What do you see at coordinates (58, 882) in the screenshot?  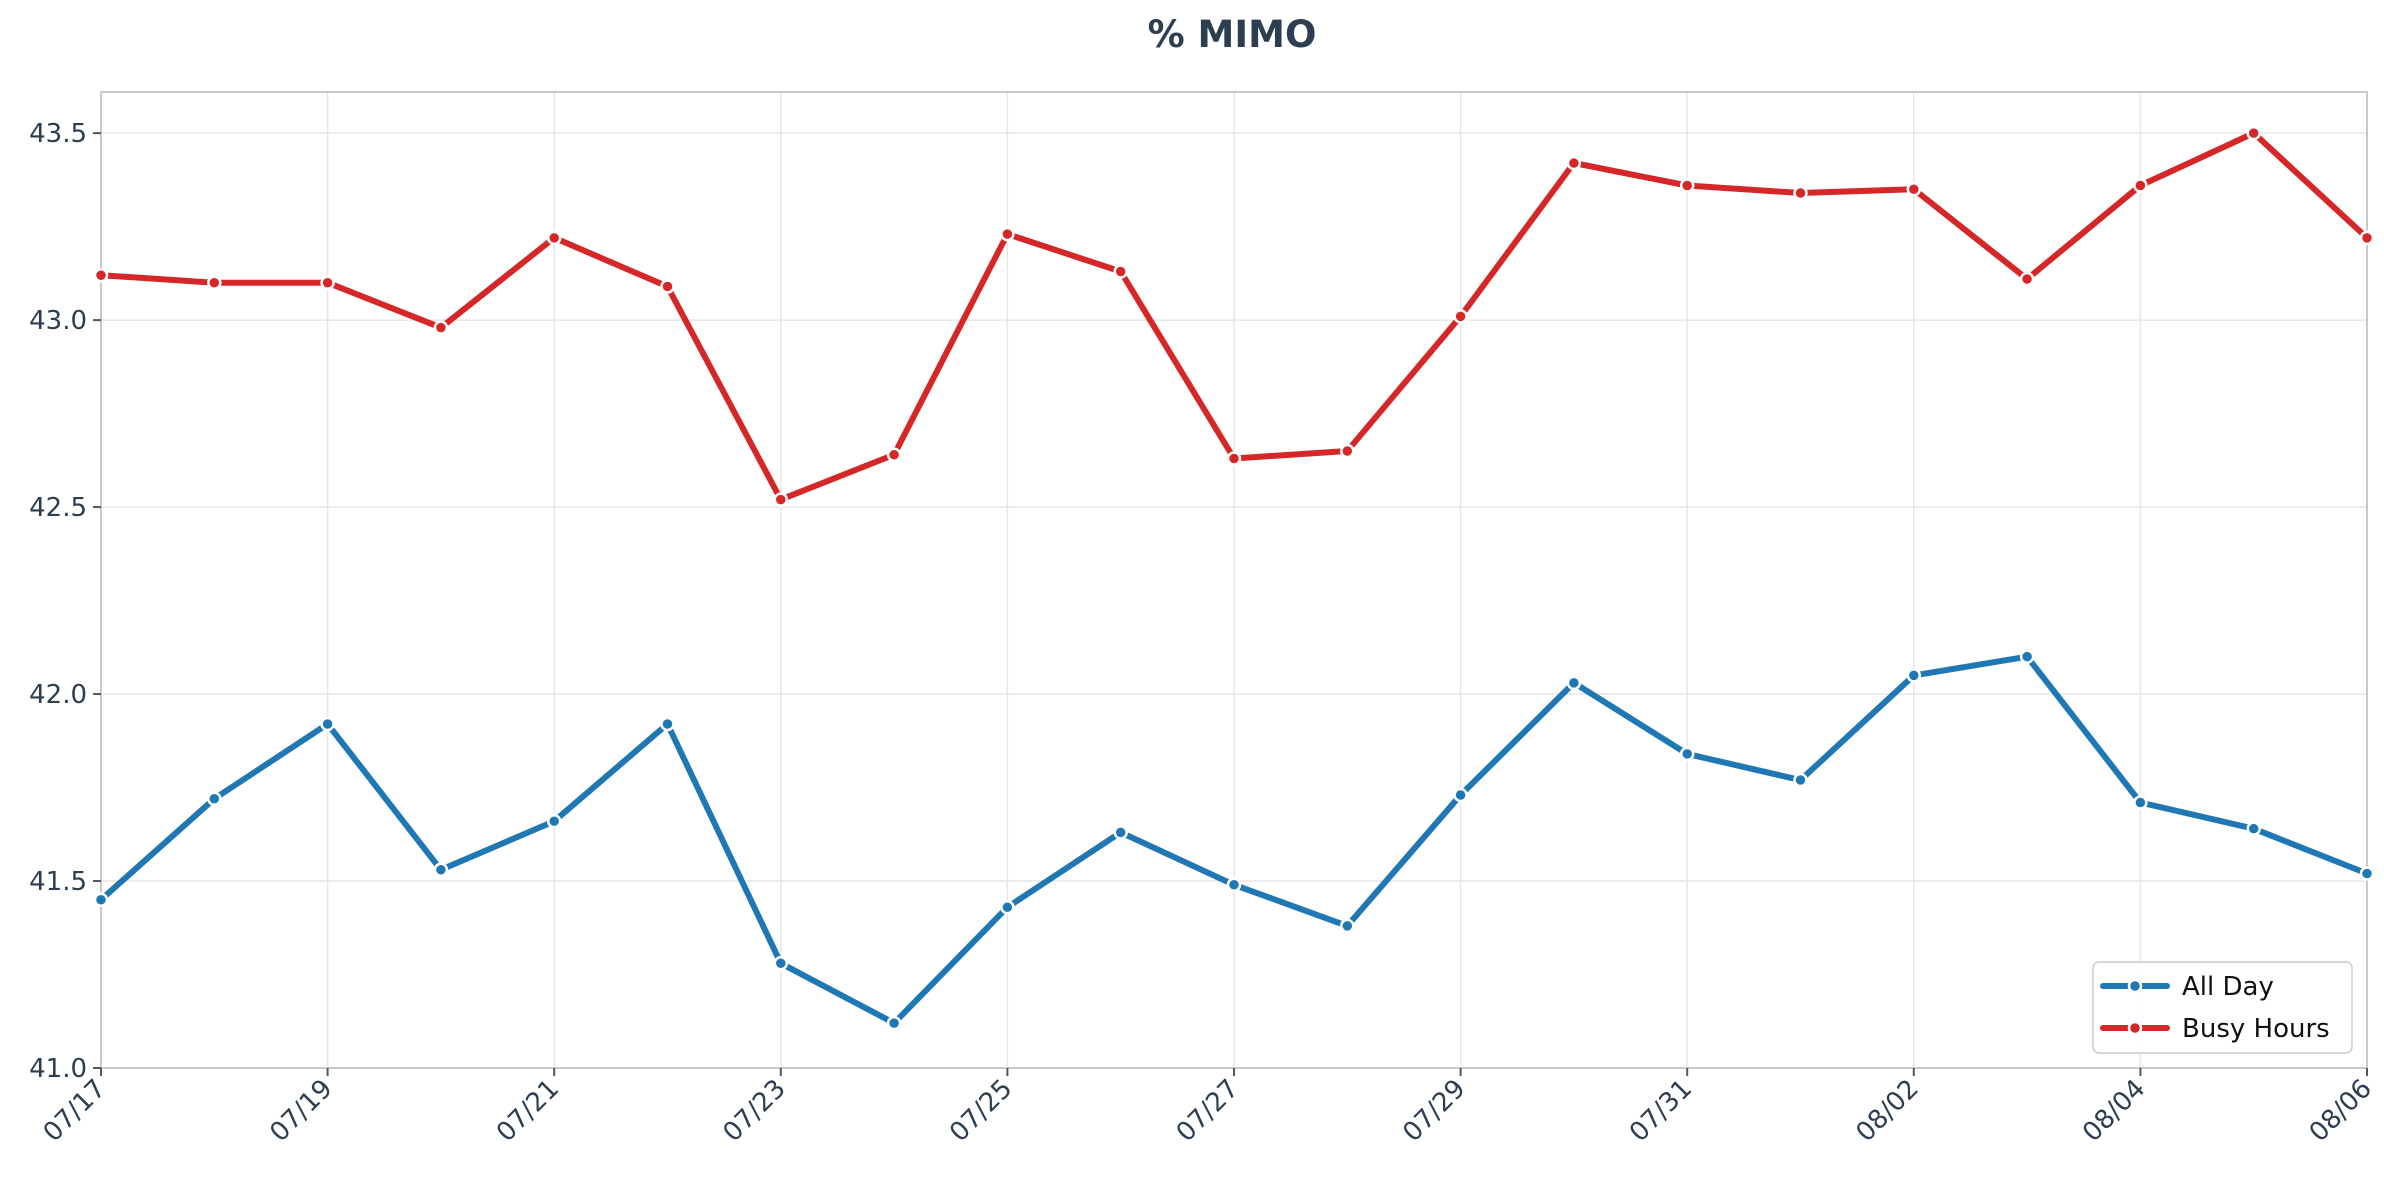 I see `y-tick-label: 41.5` at bounding box center [58, 882].